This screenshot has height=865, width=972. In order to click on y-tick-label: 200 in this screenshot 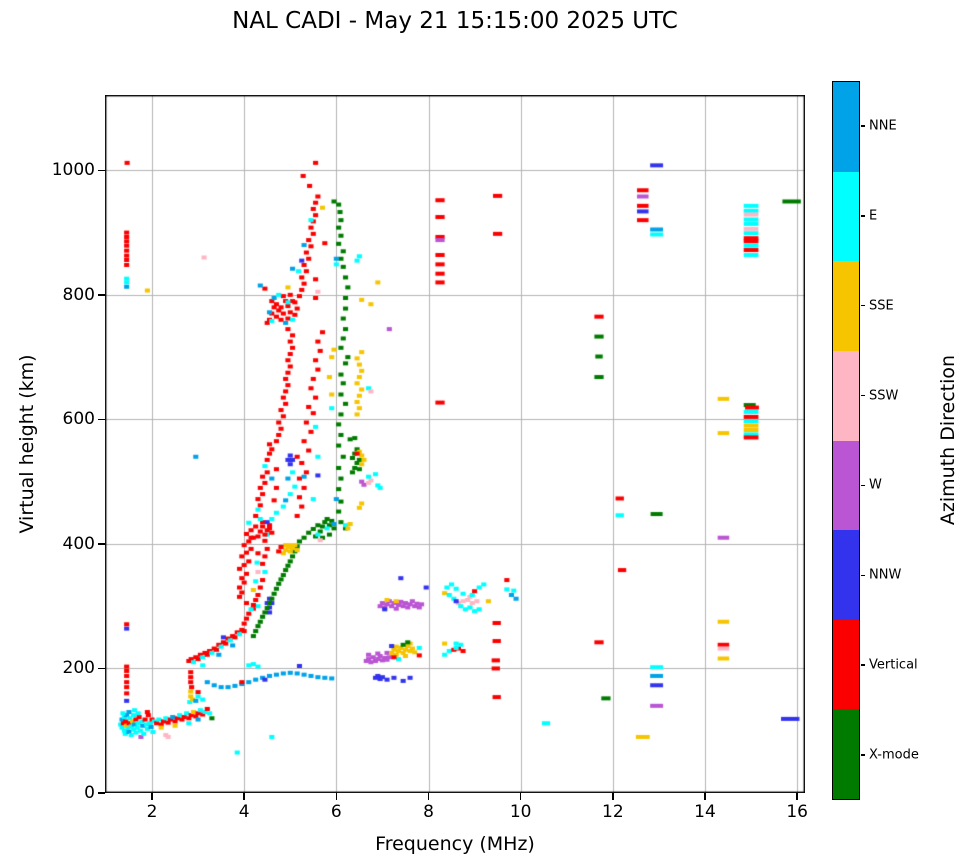, I will do `click(78, 668)`.